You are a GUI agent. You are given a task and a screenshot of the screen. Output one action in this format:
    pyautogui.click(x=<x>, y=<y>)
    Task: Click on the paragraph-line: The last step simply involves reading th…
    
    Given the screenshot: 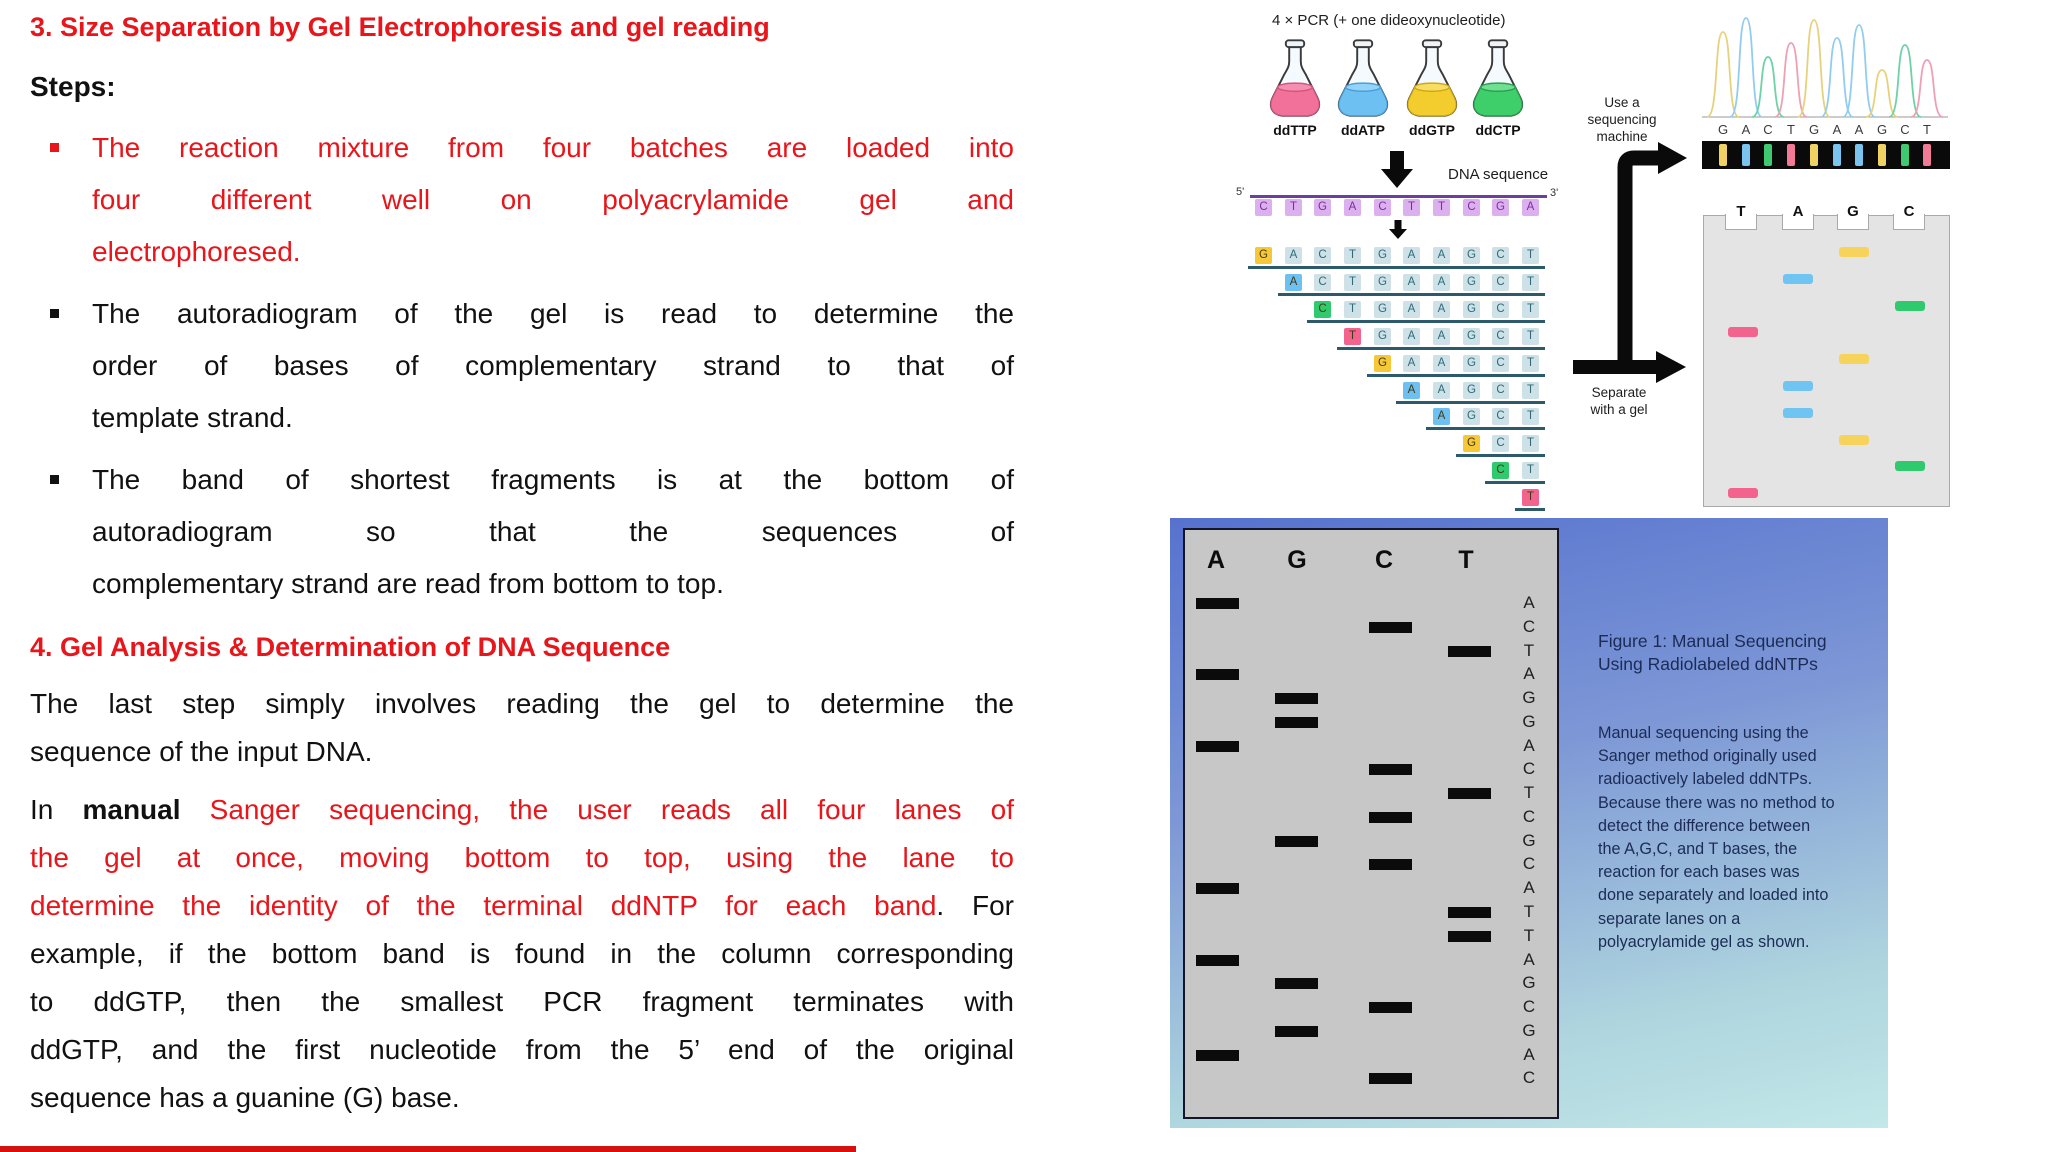 What is the action you would take?
    pyautogui.click(x=522, y=703)
    